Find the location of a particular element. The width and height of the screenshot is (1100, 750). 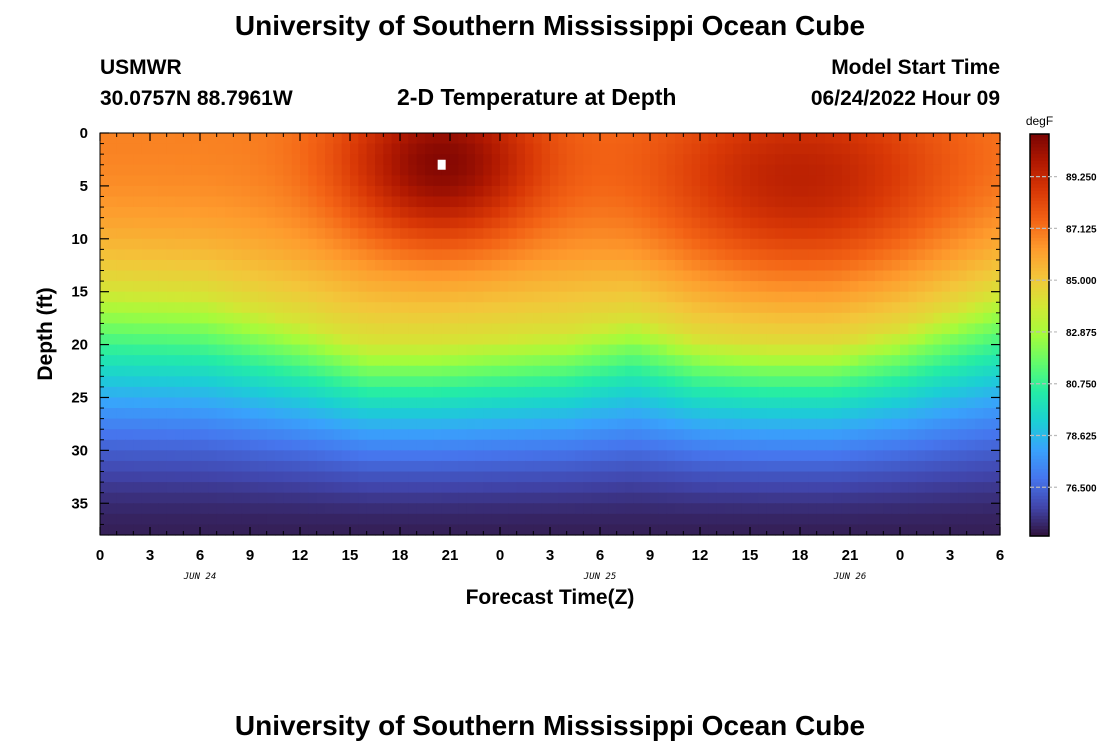

colorbar-segment is located at coordinates (1039, 360).